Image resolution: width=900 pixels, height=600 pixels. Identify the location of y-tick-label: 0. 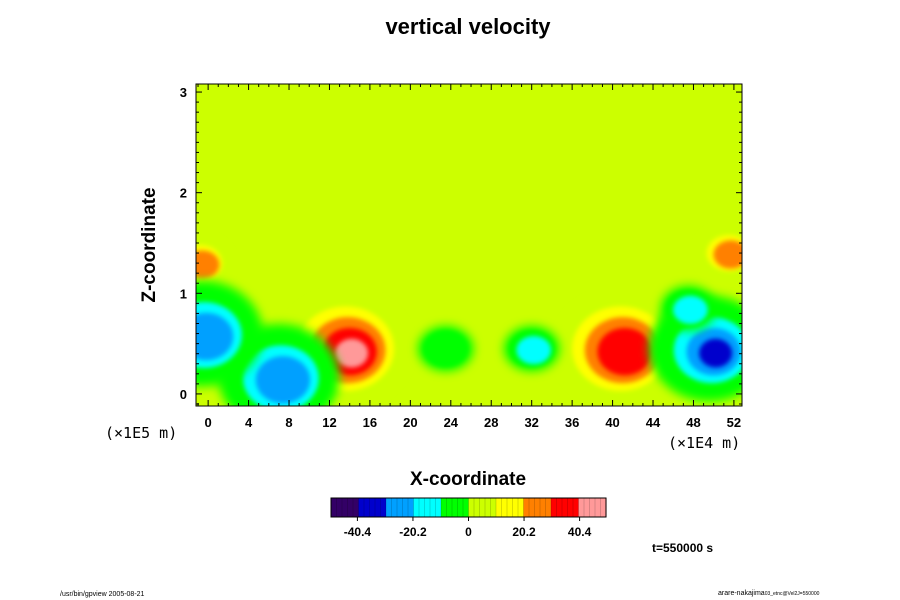
(183, 394).